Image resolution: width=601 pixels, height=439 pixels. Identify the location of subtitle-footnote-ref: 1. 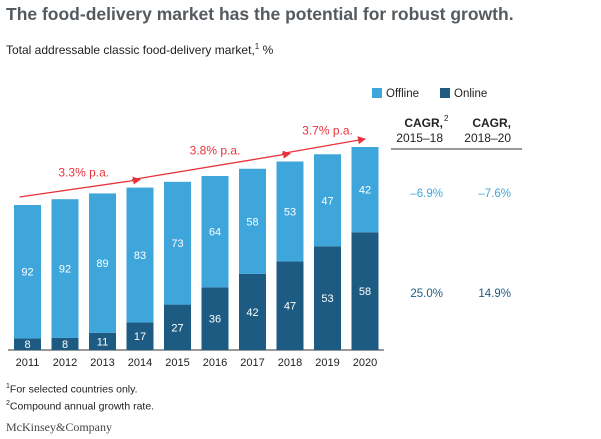
(257, 46).